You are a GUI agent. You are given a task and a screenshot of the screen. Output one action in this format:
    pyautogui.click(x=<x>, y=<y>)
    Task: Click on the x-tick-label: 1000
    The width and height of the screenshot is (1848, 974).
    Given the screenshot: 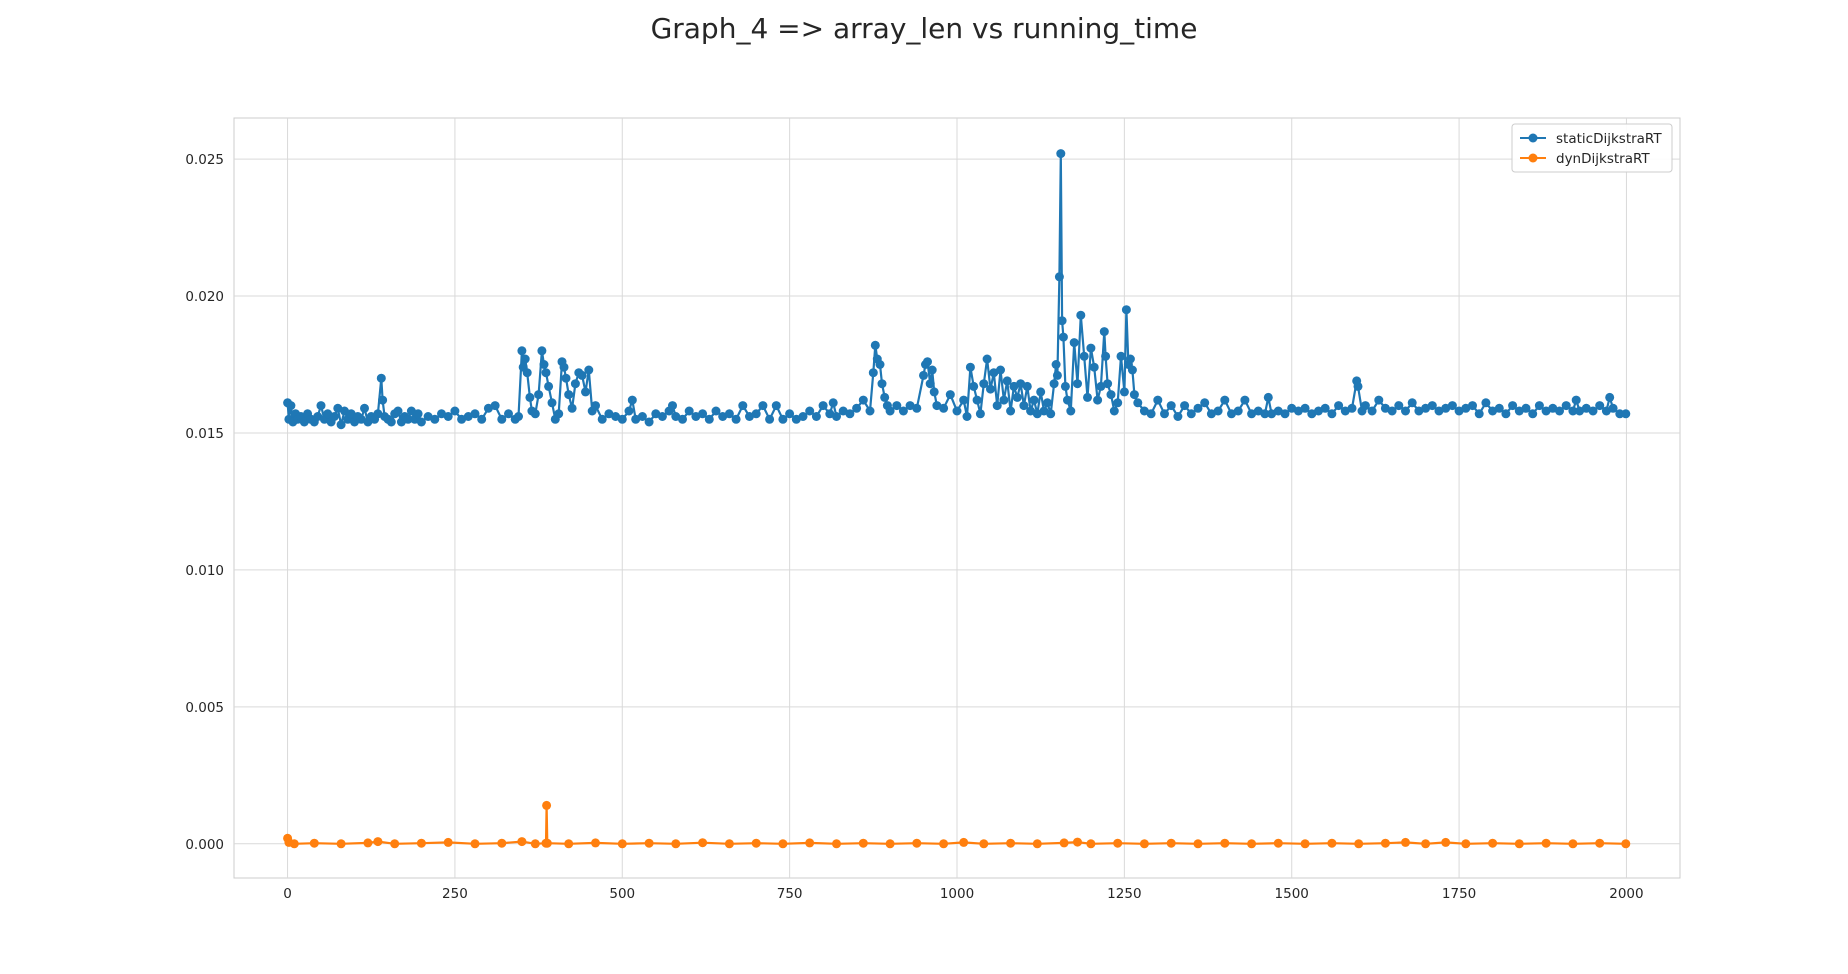 What is the action you would take?
    pyautogui.click(x=957, y=894)
    